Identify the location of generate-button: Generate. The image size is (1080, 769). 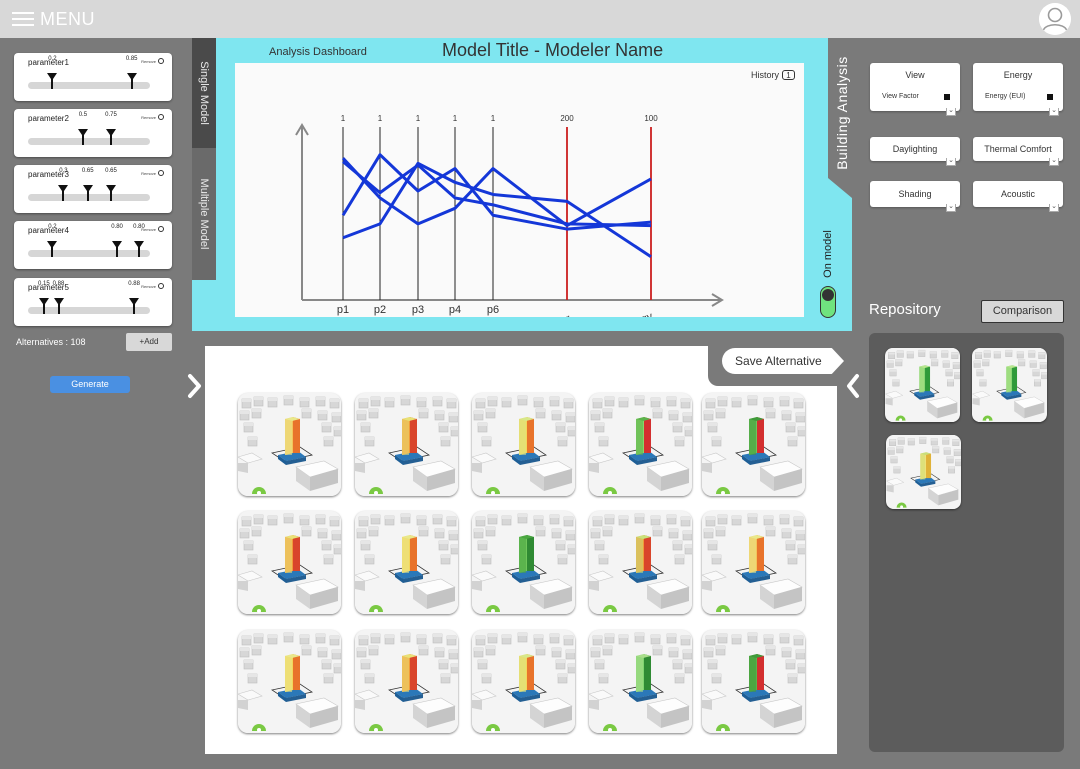
(90, 384).